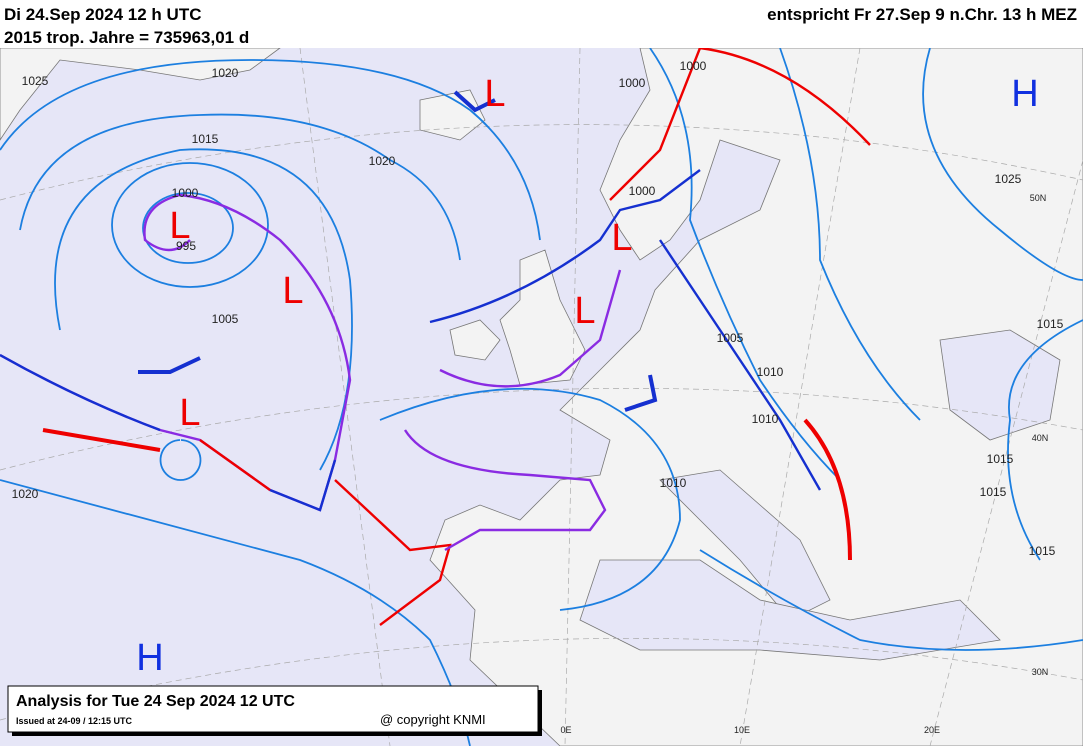  What do you see at coordinates (932, 730) in the screenshot?
I see `grid-label: 20E` at bounding box center [932, 730].